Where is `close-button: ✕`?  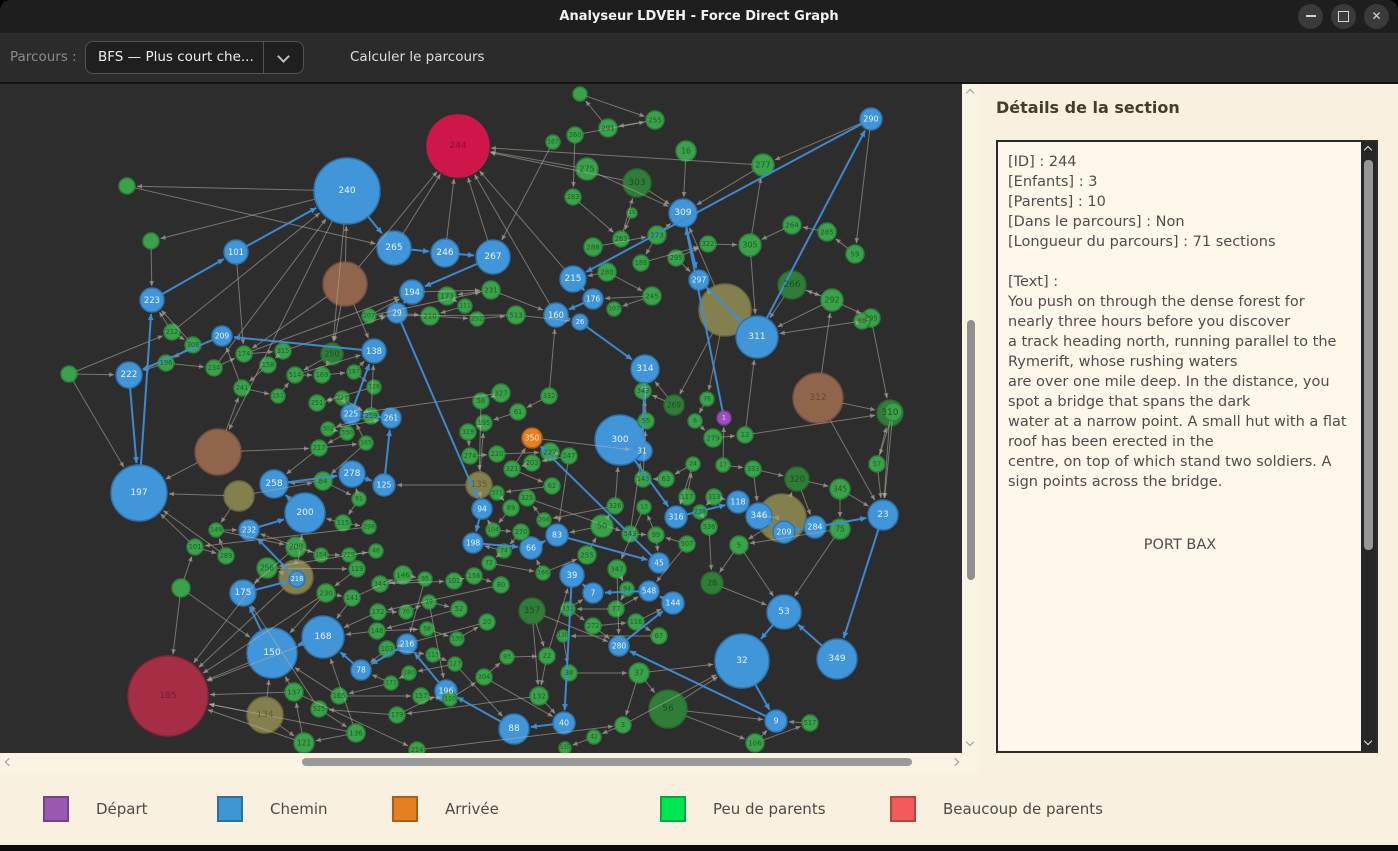 close-button: ✕ is located at coordinates (1376, 16).